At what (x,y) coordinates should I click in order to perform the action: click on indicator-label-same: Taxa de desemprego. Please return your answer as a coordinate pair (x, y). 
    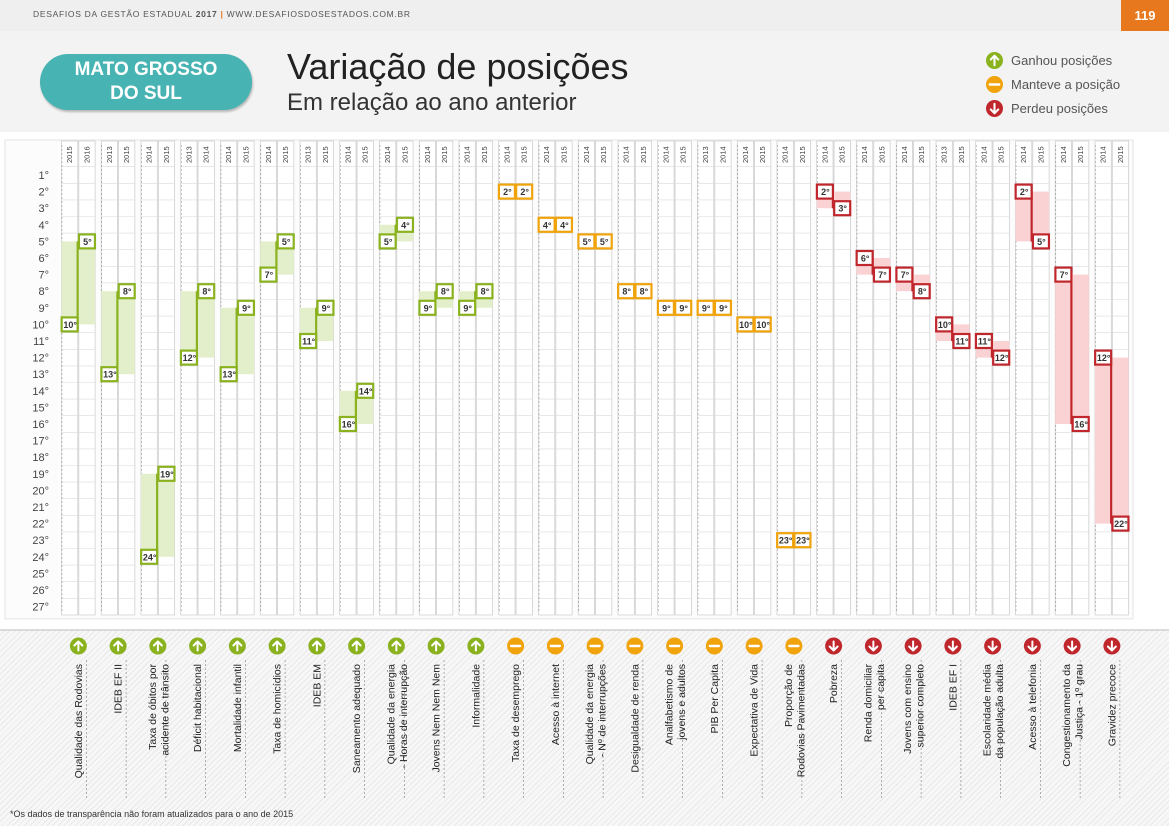
    Looking at the image, I should click on (516, 718).